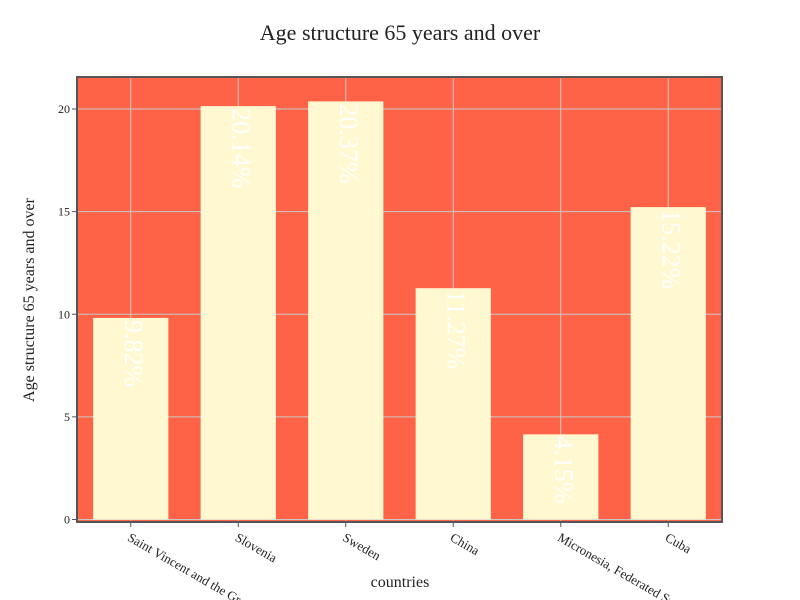 This screenshot has width=800, height=600. Describe the element at coordinates (563, 469) in the screenshot. I see `bar-data-label: 4.15%` at that location.